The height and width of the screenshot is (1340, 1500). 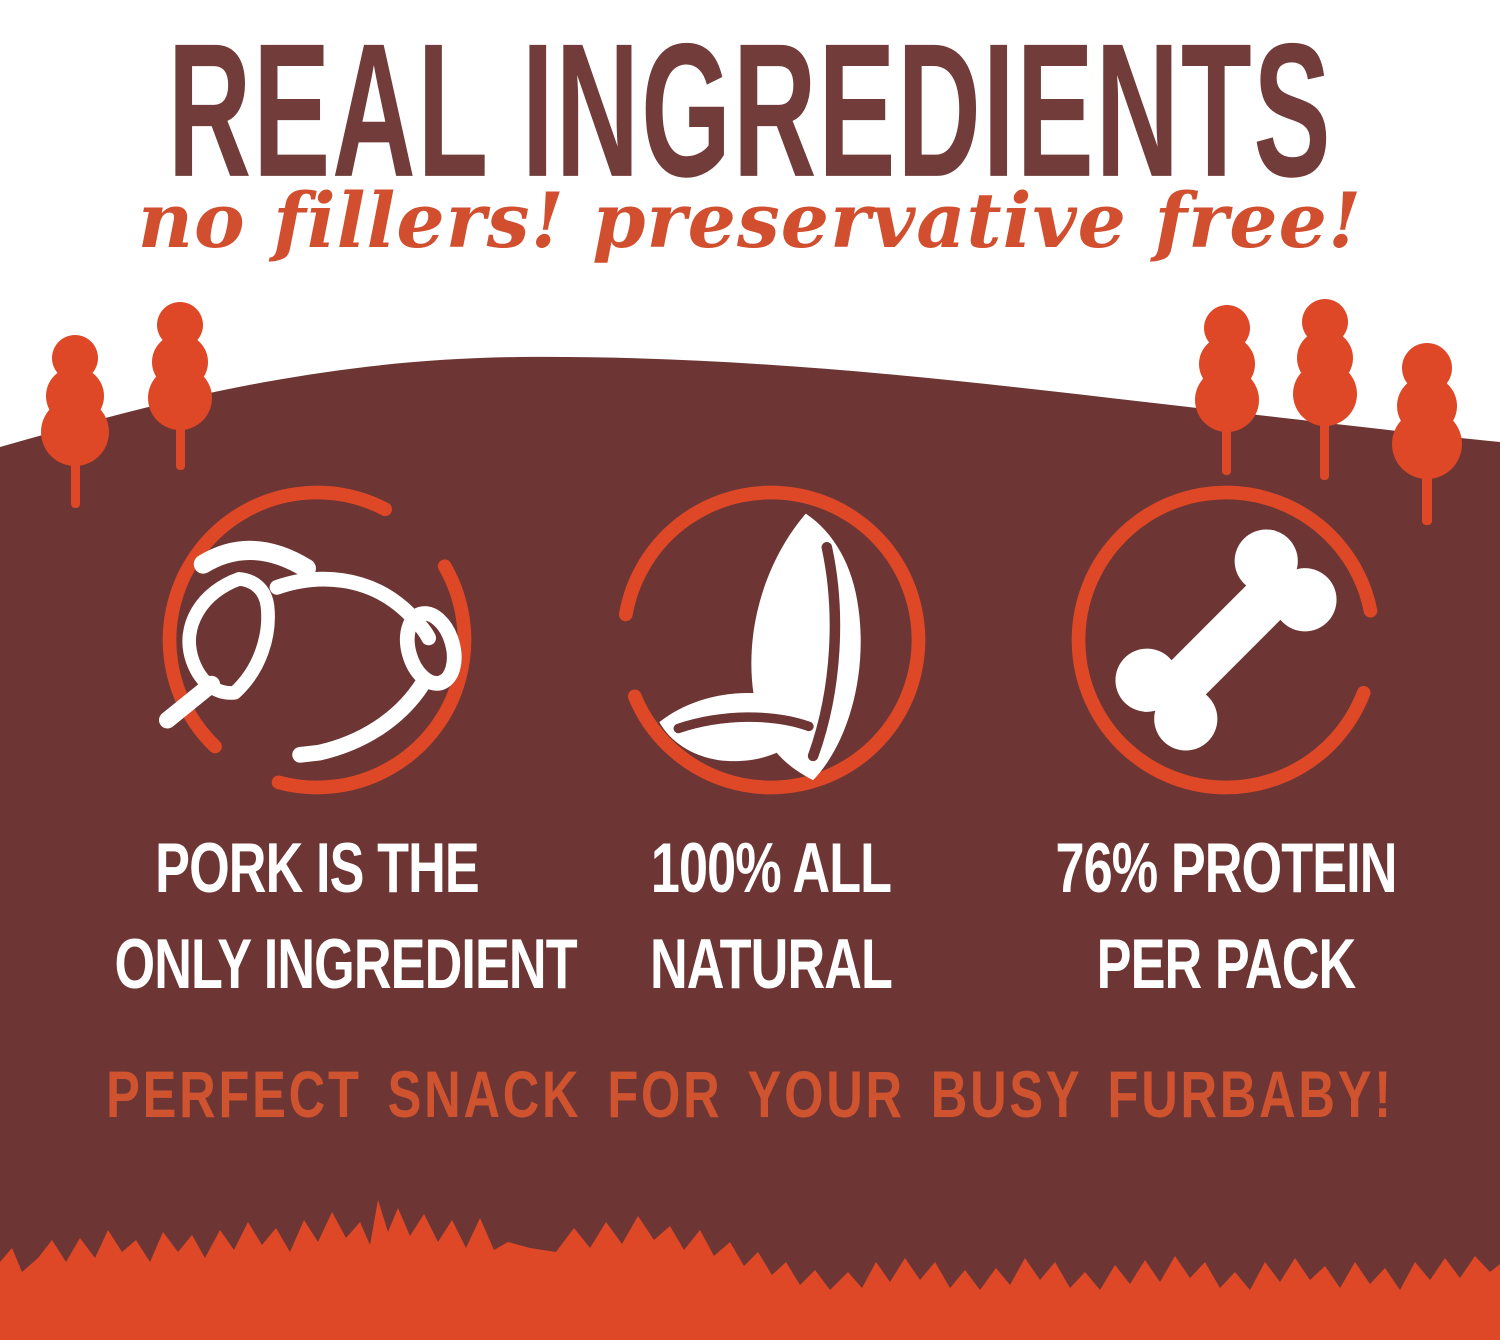 I want to click on pig-icon, so click(x=315, y=640).